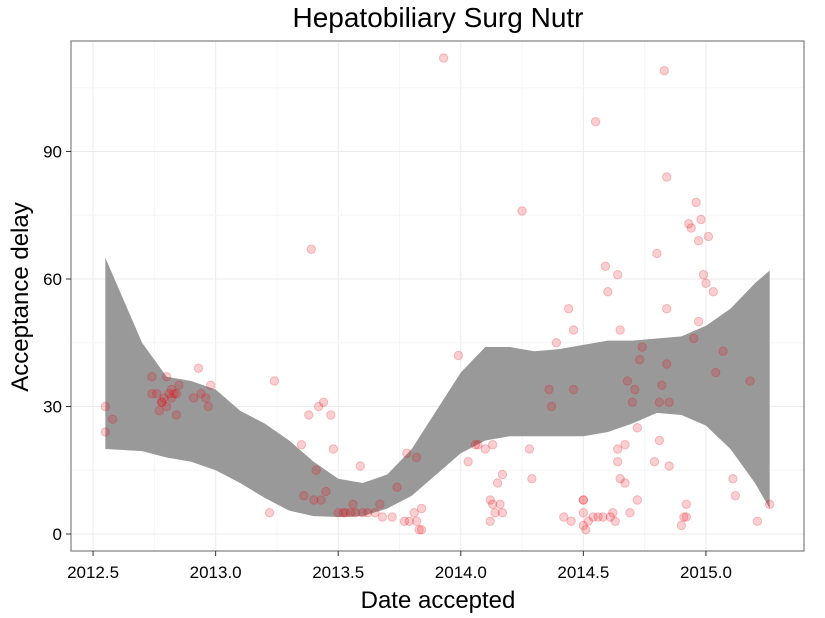 Image resolution: width=825 pixels, height=618 pixels. Describe the element at coordinates (52, 152) in the screenshot. I see `y-tick-label: 90` at that location.